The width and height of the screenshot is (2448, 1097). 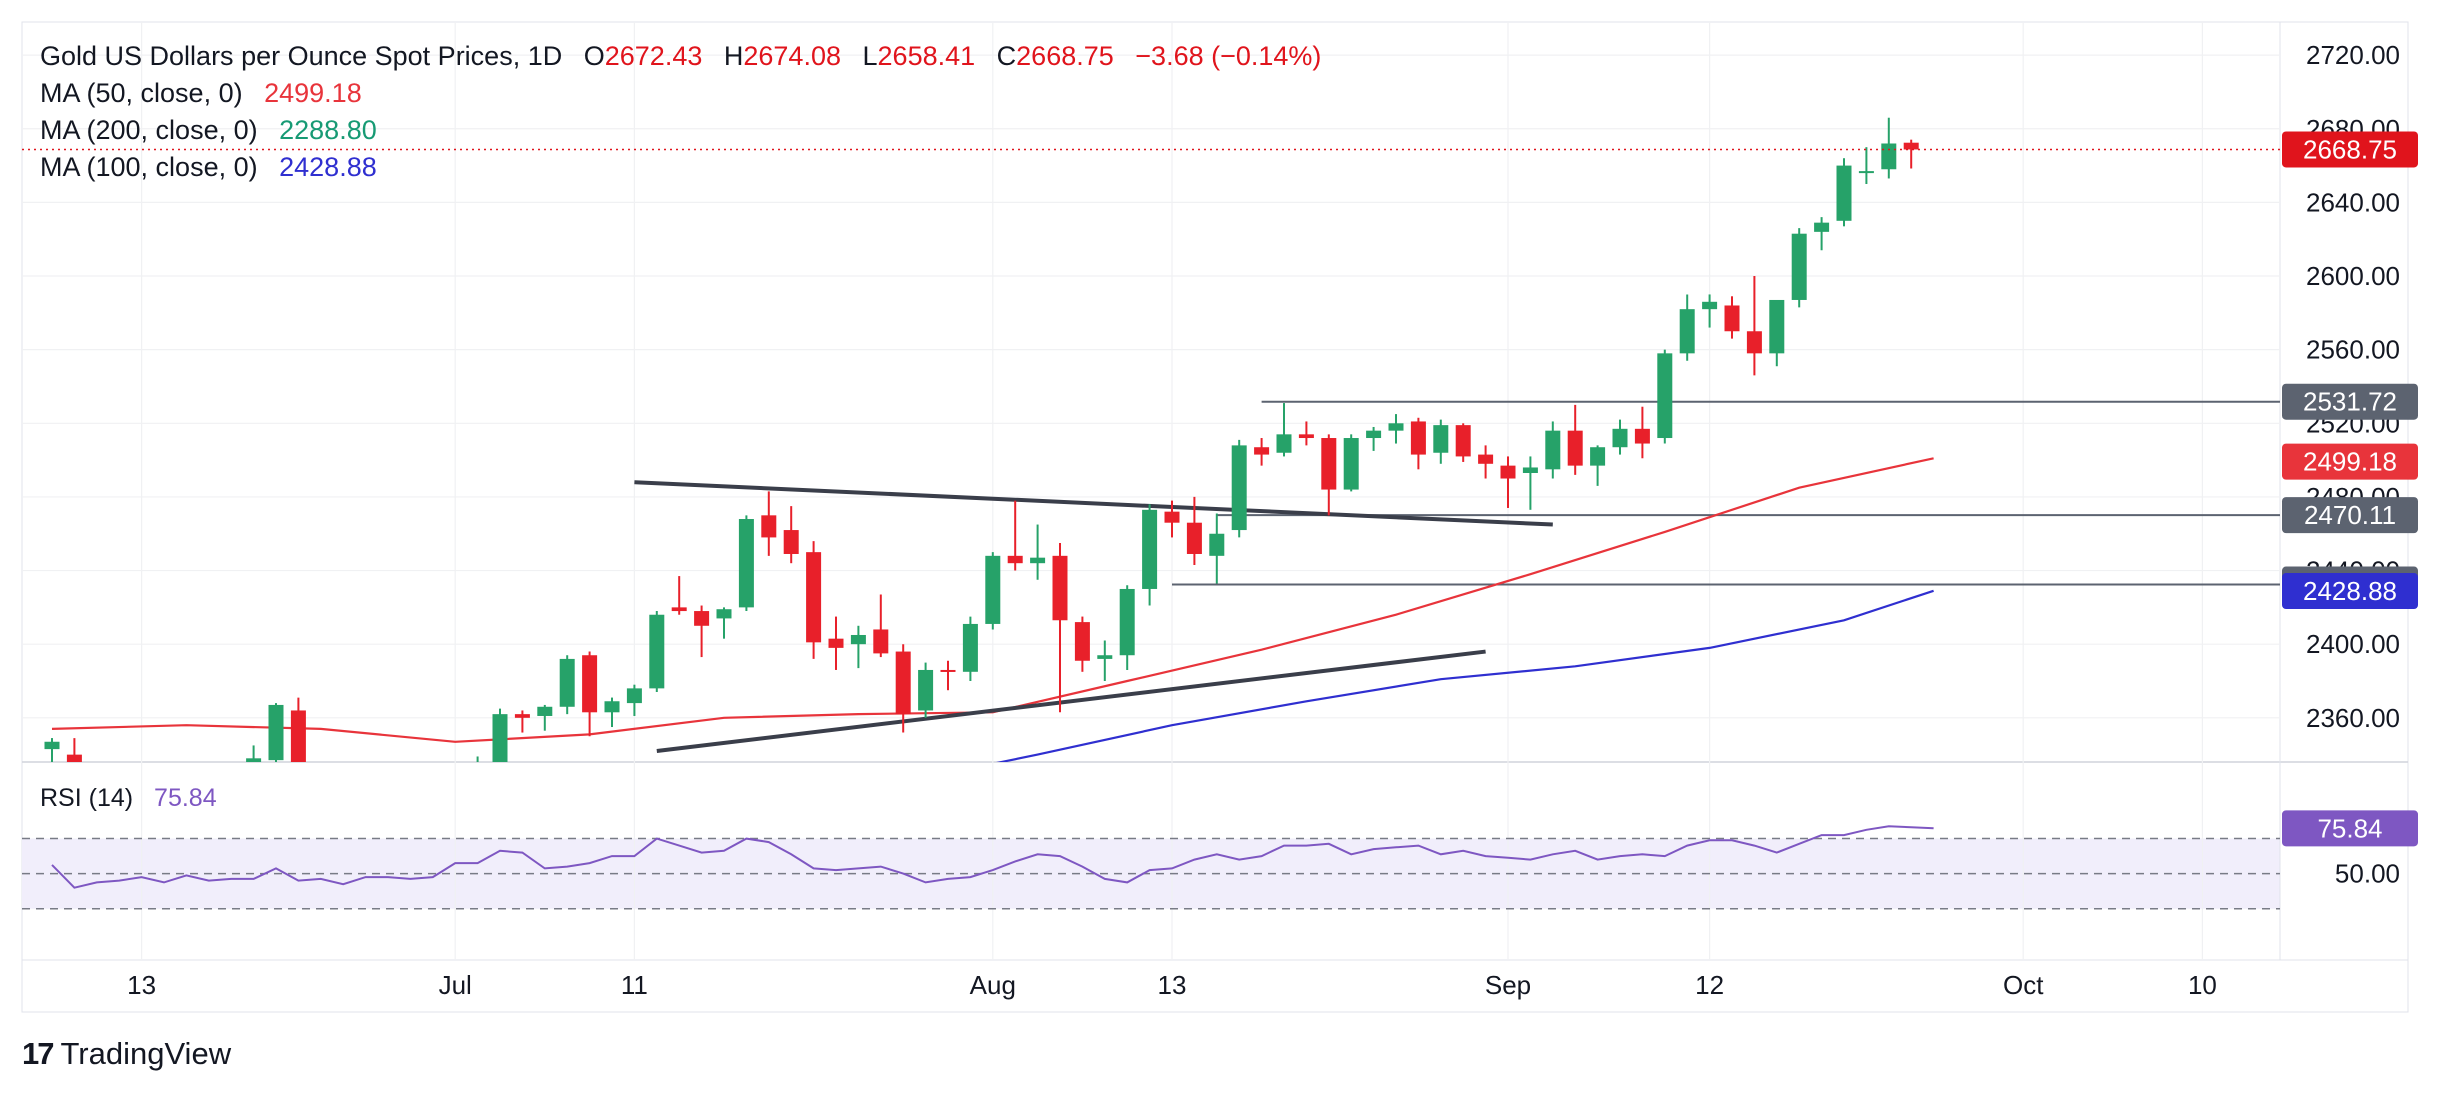 I want to click on price-tag-ma100: 2428.88, so click(x=2350, y=591).